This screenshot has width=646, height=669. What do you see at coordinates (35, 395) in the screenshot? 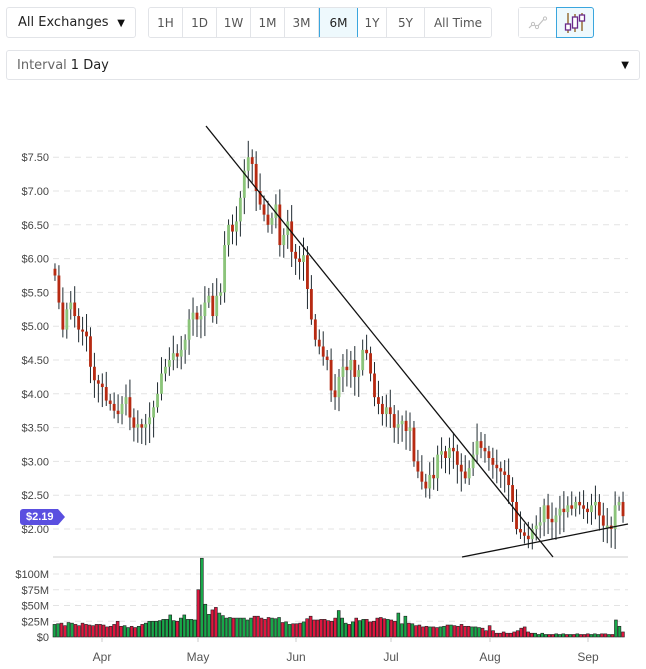
I see `price-axis-label: $4.00` at bounding box center [35, 395].